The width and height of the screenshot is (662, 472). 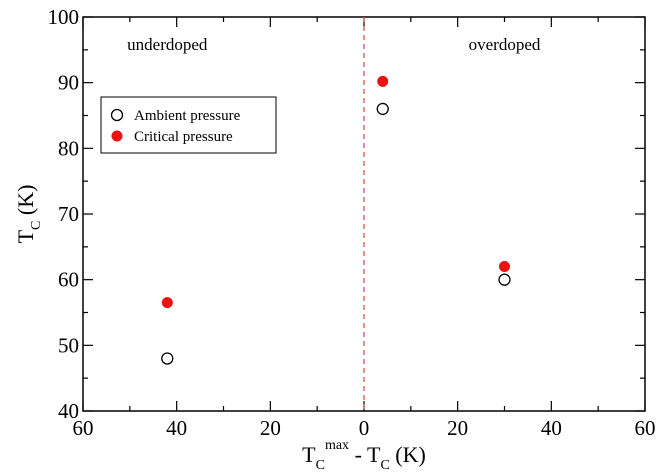 What do you see at coordinates (320, 465) in the screenshot?
I see `x-axis-label-sub1: C` at bounding box center [320, 465].